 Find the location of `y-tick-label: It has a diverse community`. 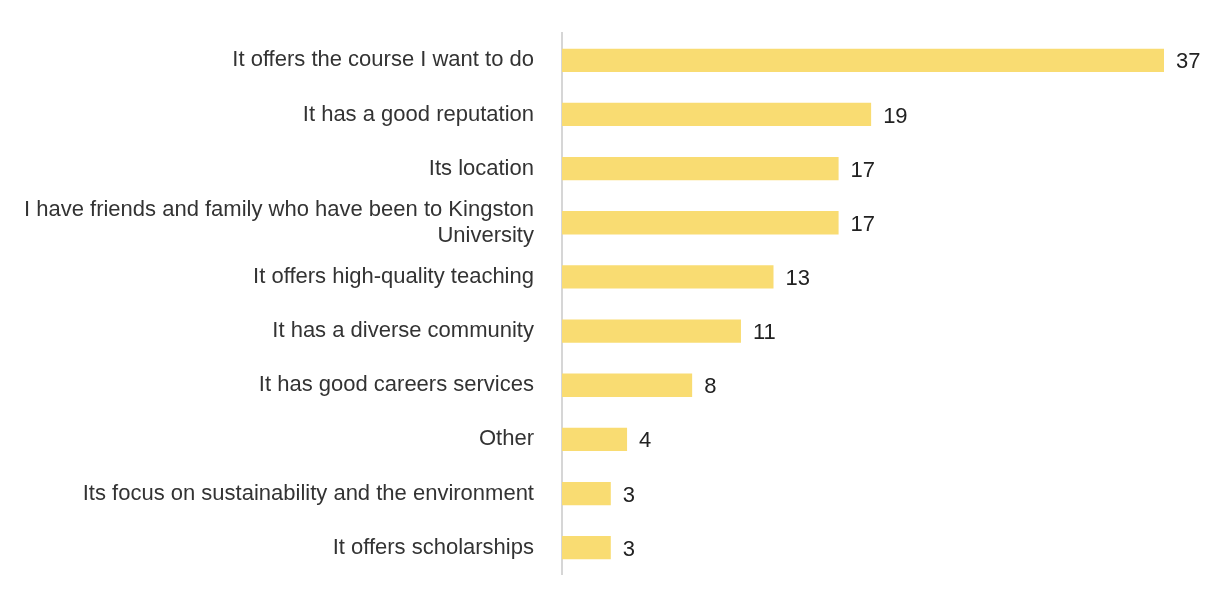

y-tick-label: It has a diverse community is located at coordinates (403, 330).